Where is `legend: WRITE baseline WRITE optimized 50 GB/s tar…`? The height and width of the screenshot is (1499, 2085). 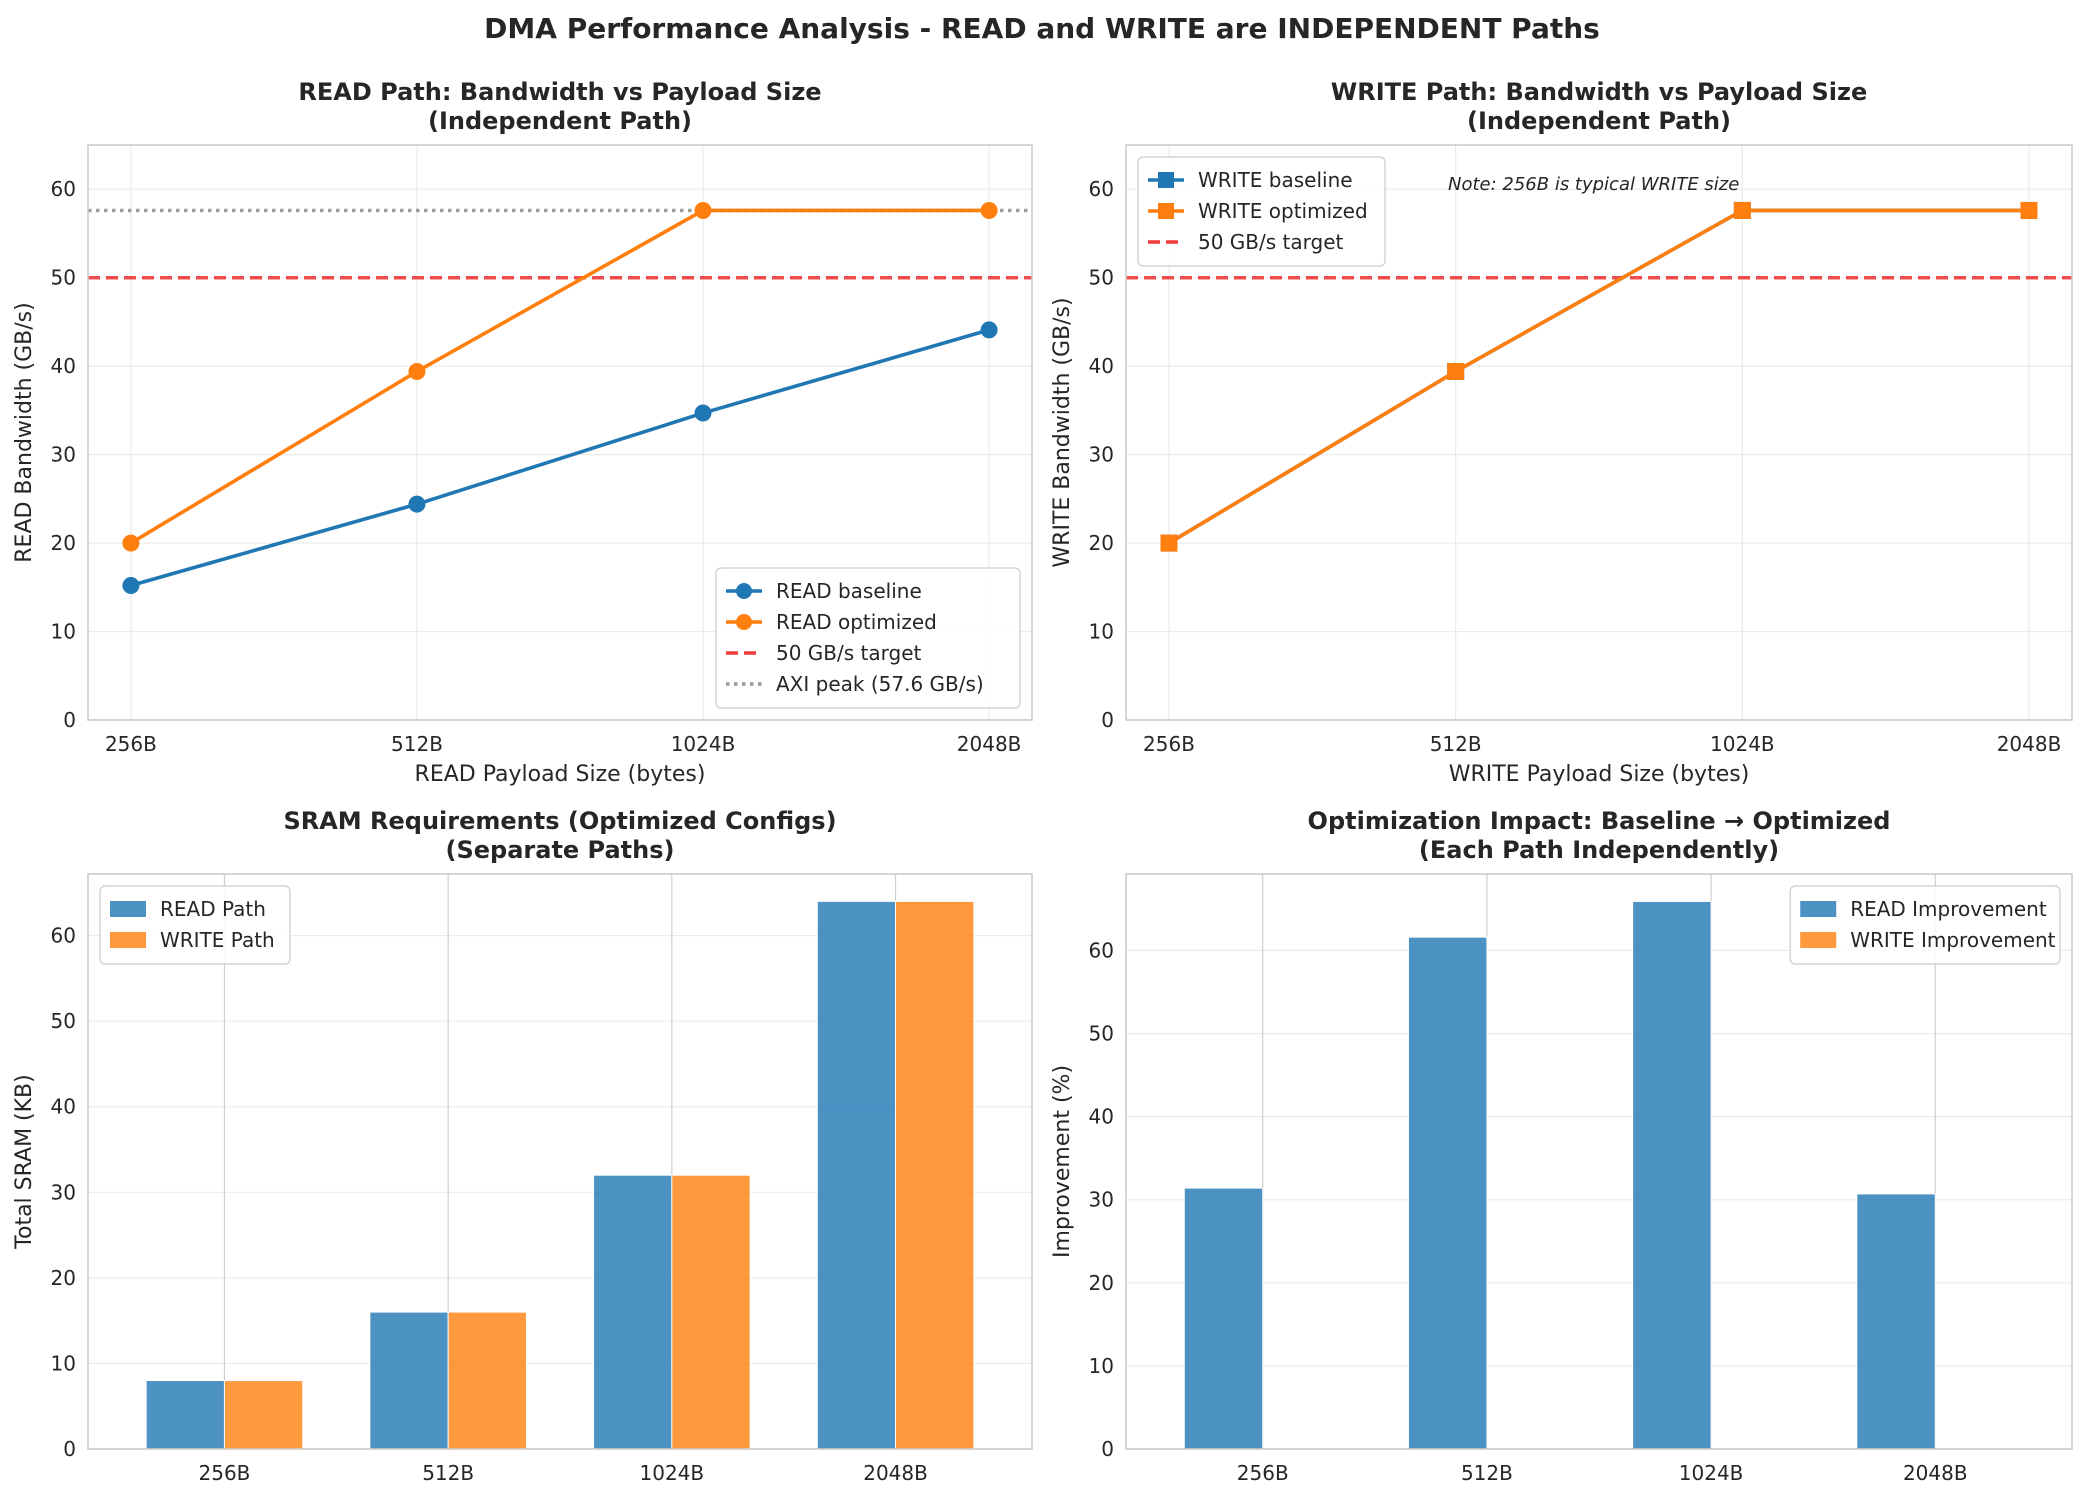 legend: WRITE baseline WRITE optimized 50 GB/s tar… is located at coordinates (1261, 211).